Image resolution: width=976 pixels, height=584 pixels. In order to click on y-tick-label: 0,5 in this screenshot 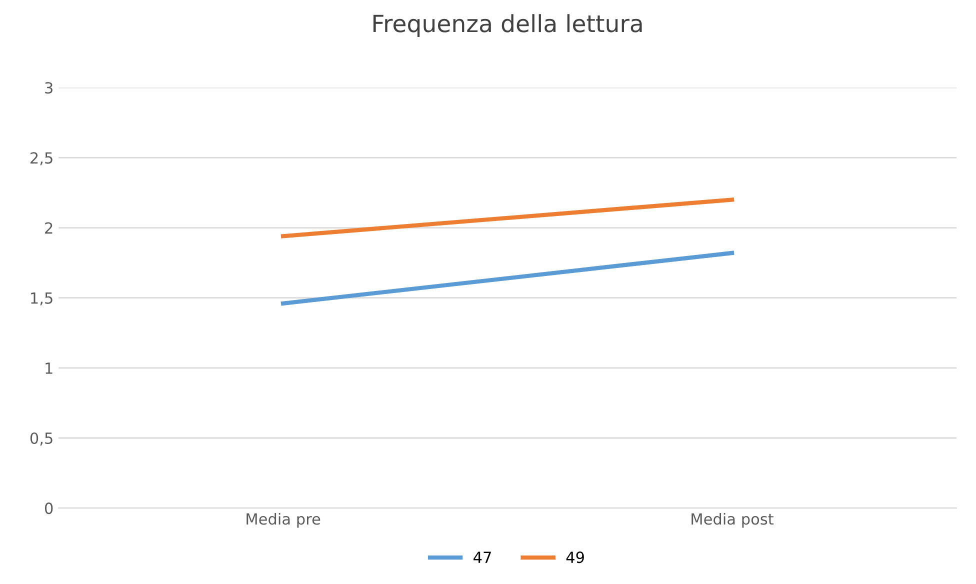, I will do `click(41, 439)`.